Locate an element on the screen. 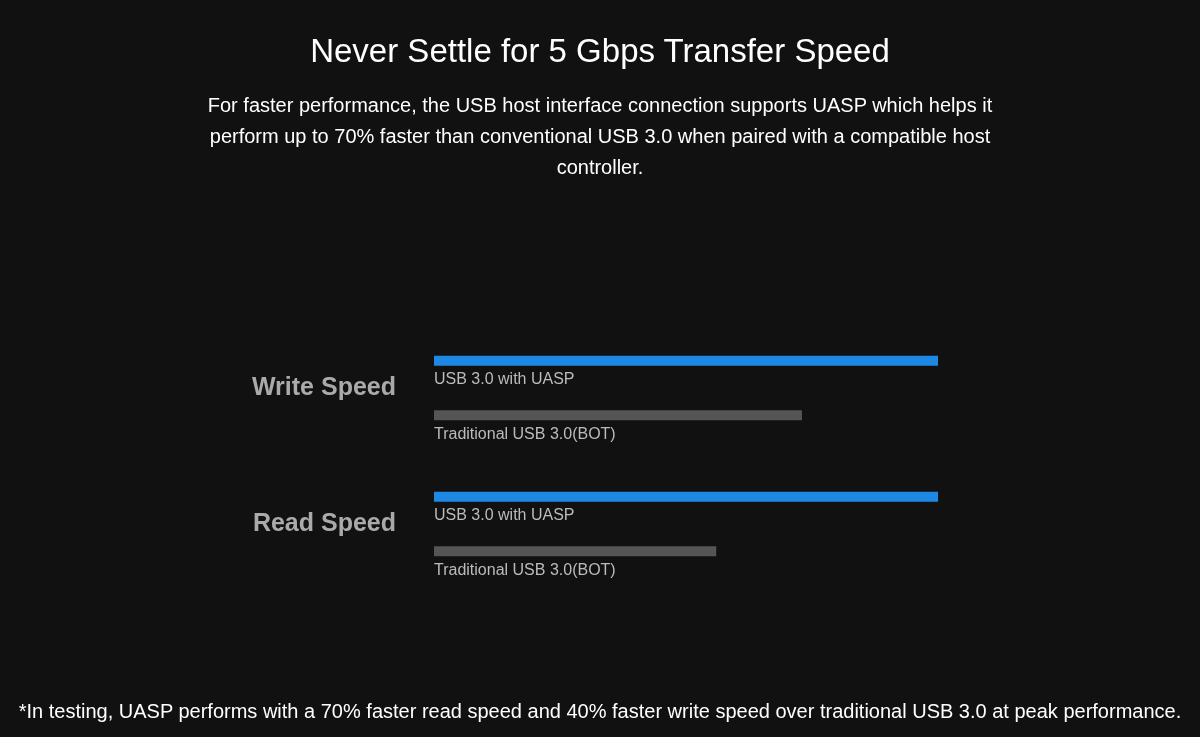 The image size is (1200, 737). text: *In testing, UASP performs with a 70% faster read speed and 40% faster write speed over traditional USB 3.0 at peak performance. is located at coordinates (600, 711).